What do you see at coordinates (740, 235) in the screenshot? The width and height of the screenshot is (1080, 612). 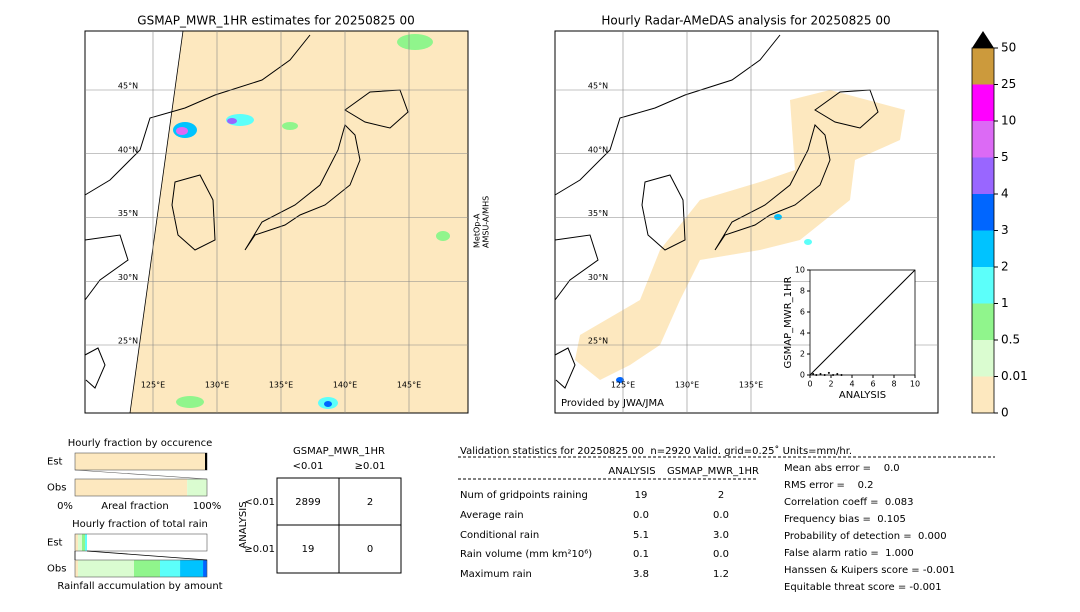 I see `analysis-domain` at bounding box center [740, 235].